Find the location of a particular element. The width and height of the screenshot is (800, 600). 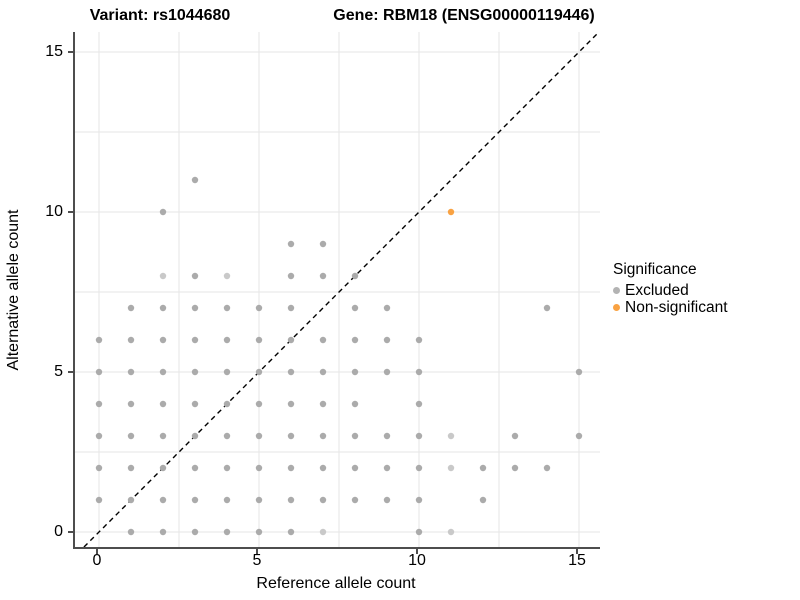

legend-item-excluded: Excluded is located at coordinates (670, 290).